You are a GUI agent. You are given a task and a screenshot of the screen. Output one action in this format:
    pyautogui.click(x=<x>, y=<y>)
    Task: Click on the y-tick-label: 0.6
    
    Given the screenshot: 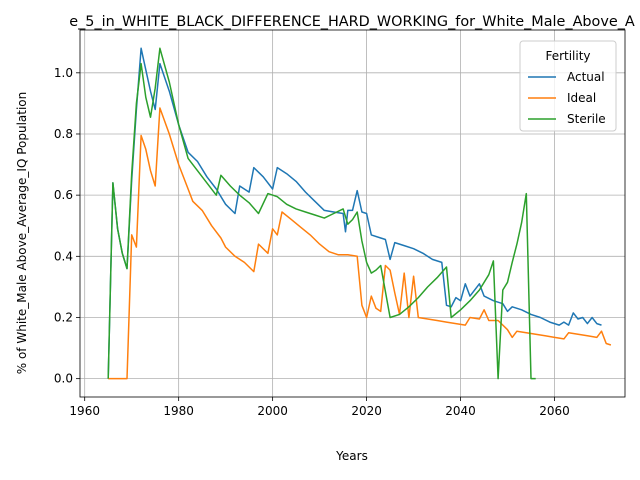 What is the action you would take?
    pyautogui.click(x=63, y=195)
    